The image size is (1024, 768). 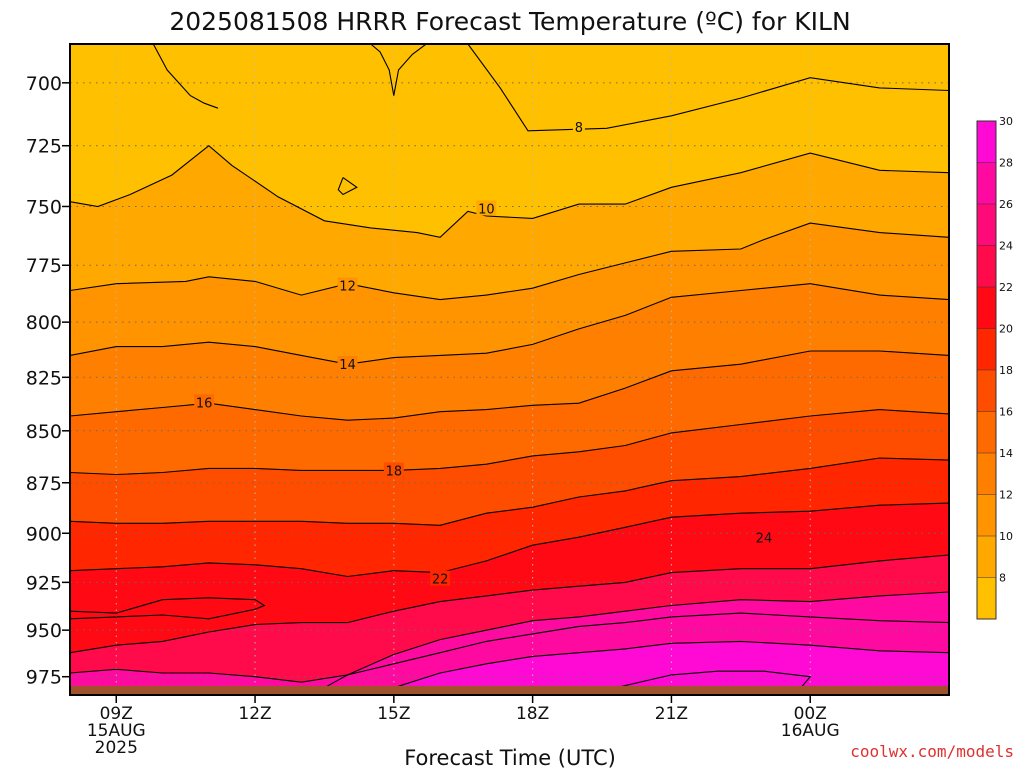 I want to click on y-tick-label-725: 725, so click(x=44, y=147).